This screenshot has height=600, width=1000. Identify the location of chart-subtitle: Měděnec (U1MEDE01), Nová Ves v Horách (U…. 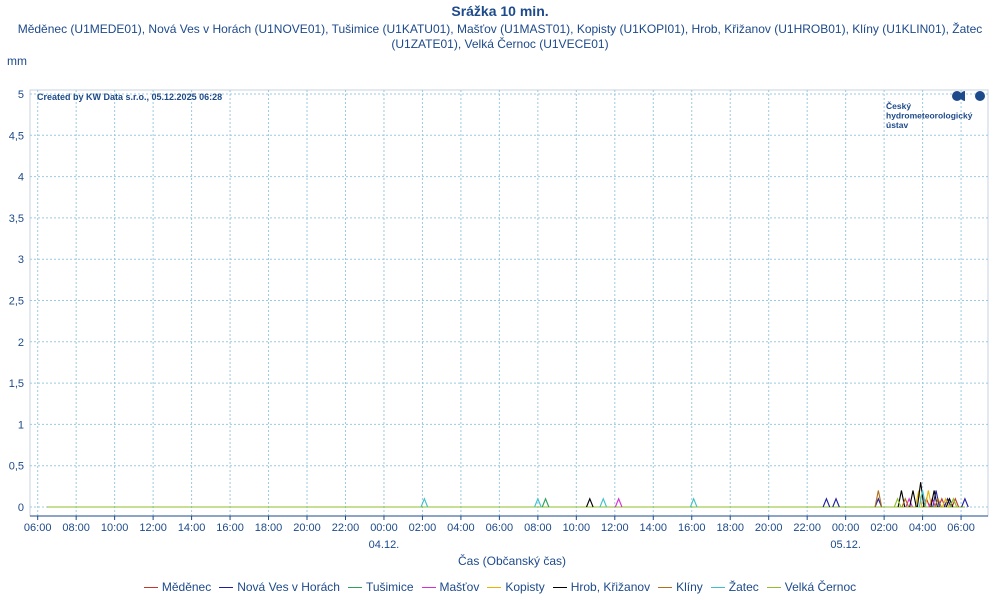
(500, 36).